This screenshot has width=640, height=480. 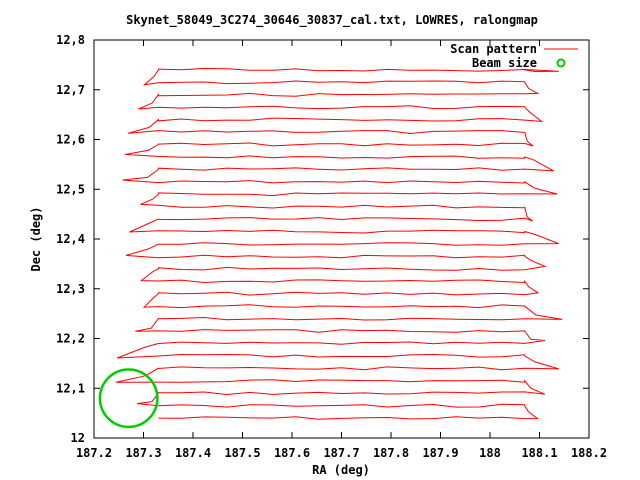 What do you see at coordinates (440, 453) in the screenshot?
I see `x-tick-label: 187.9` at bounding box center [440, 453].